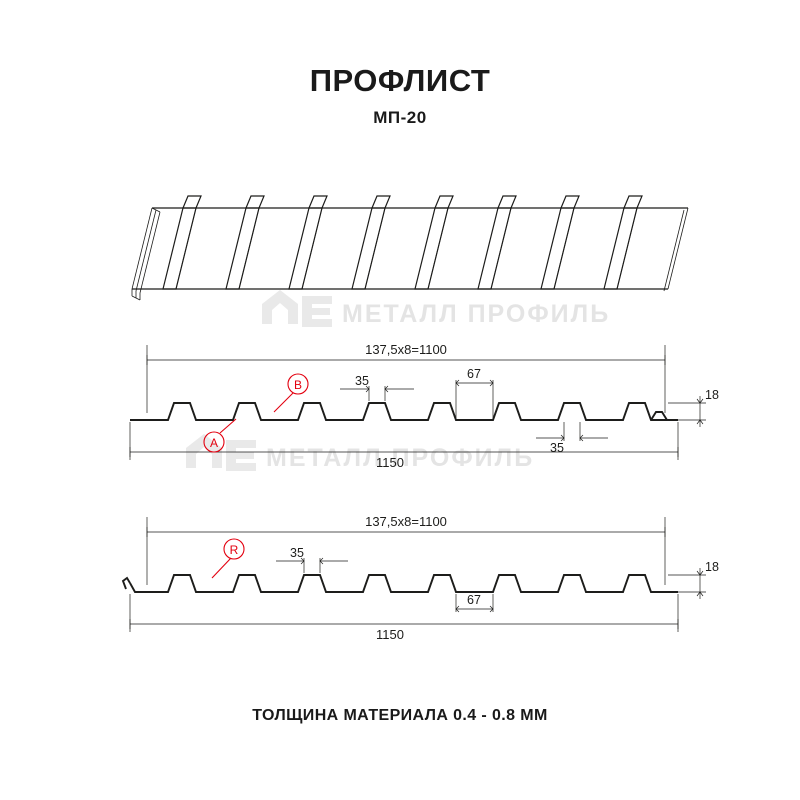 The image size is (800, 800). Describe the element at coordinates (390, 634) in the screenshot. I see `dim-total-width-2: 1150` at that location.